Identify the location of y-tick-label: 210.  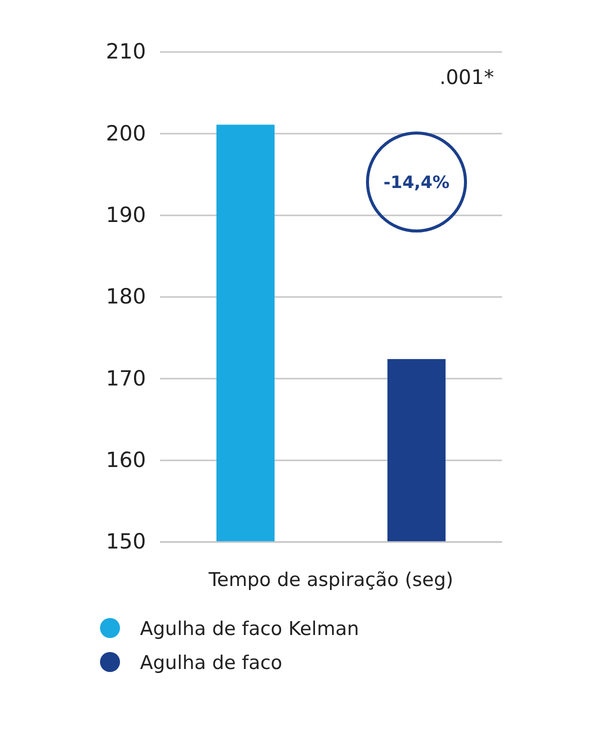
(126, 52).